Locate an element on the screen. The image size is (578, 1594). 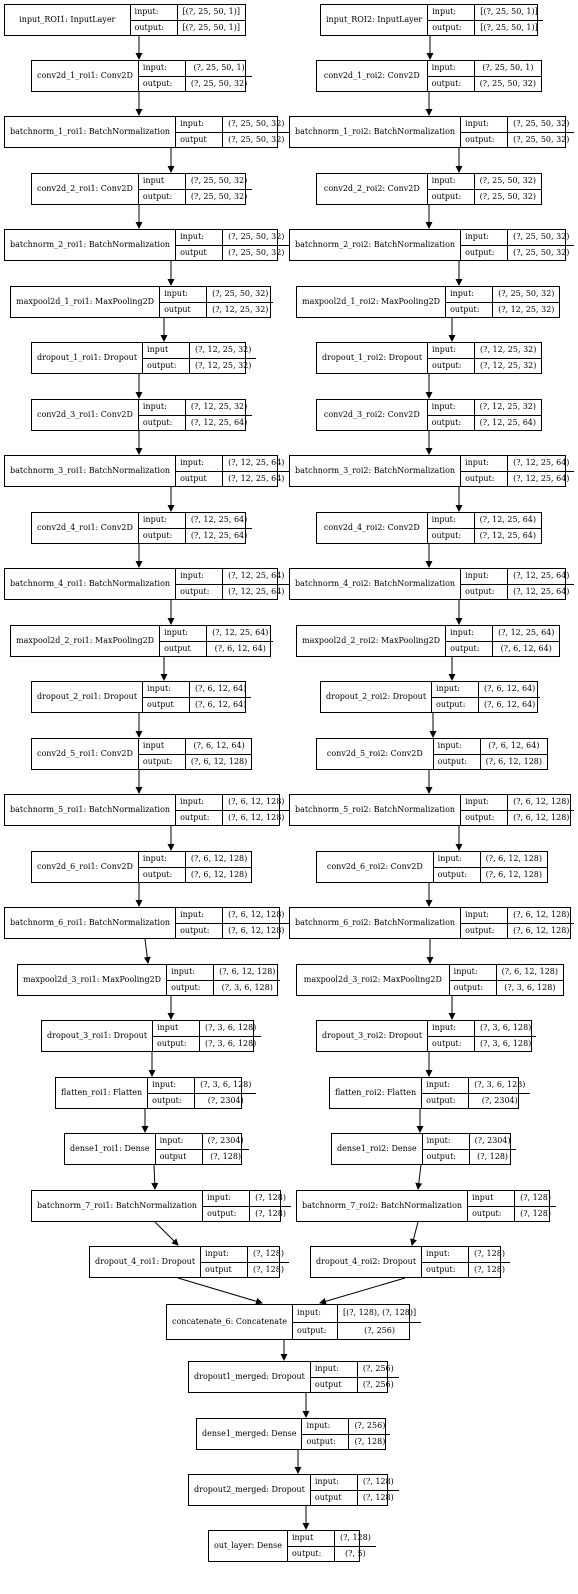
output-shape-value: (?, 12, 25, 32) is located at coordinates (508, 365).